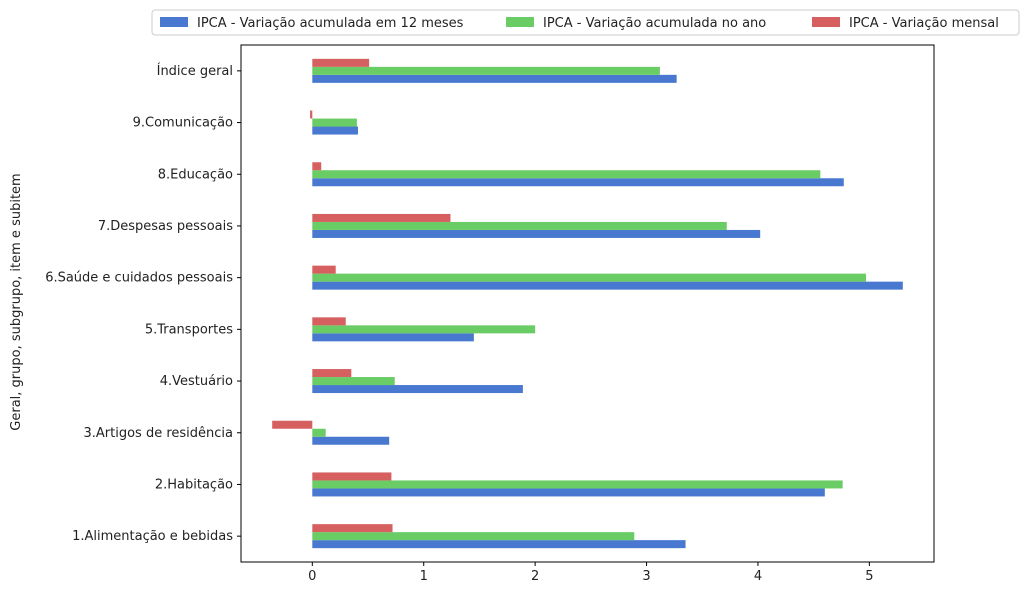  What do you see at coordinates (16, 301) in the screenshot?
I see `y-axis-label: Geral, grupo, subgrupo, item e subitem` at bounding box center [16, 301].